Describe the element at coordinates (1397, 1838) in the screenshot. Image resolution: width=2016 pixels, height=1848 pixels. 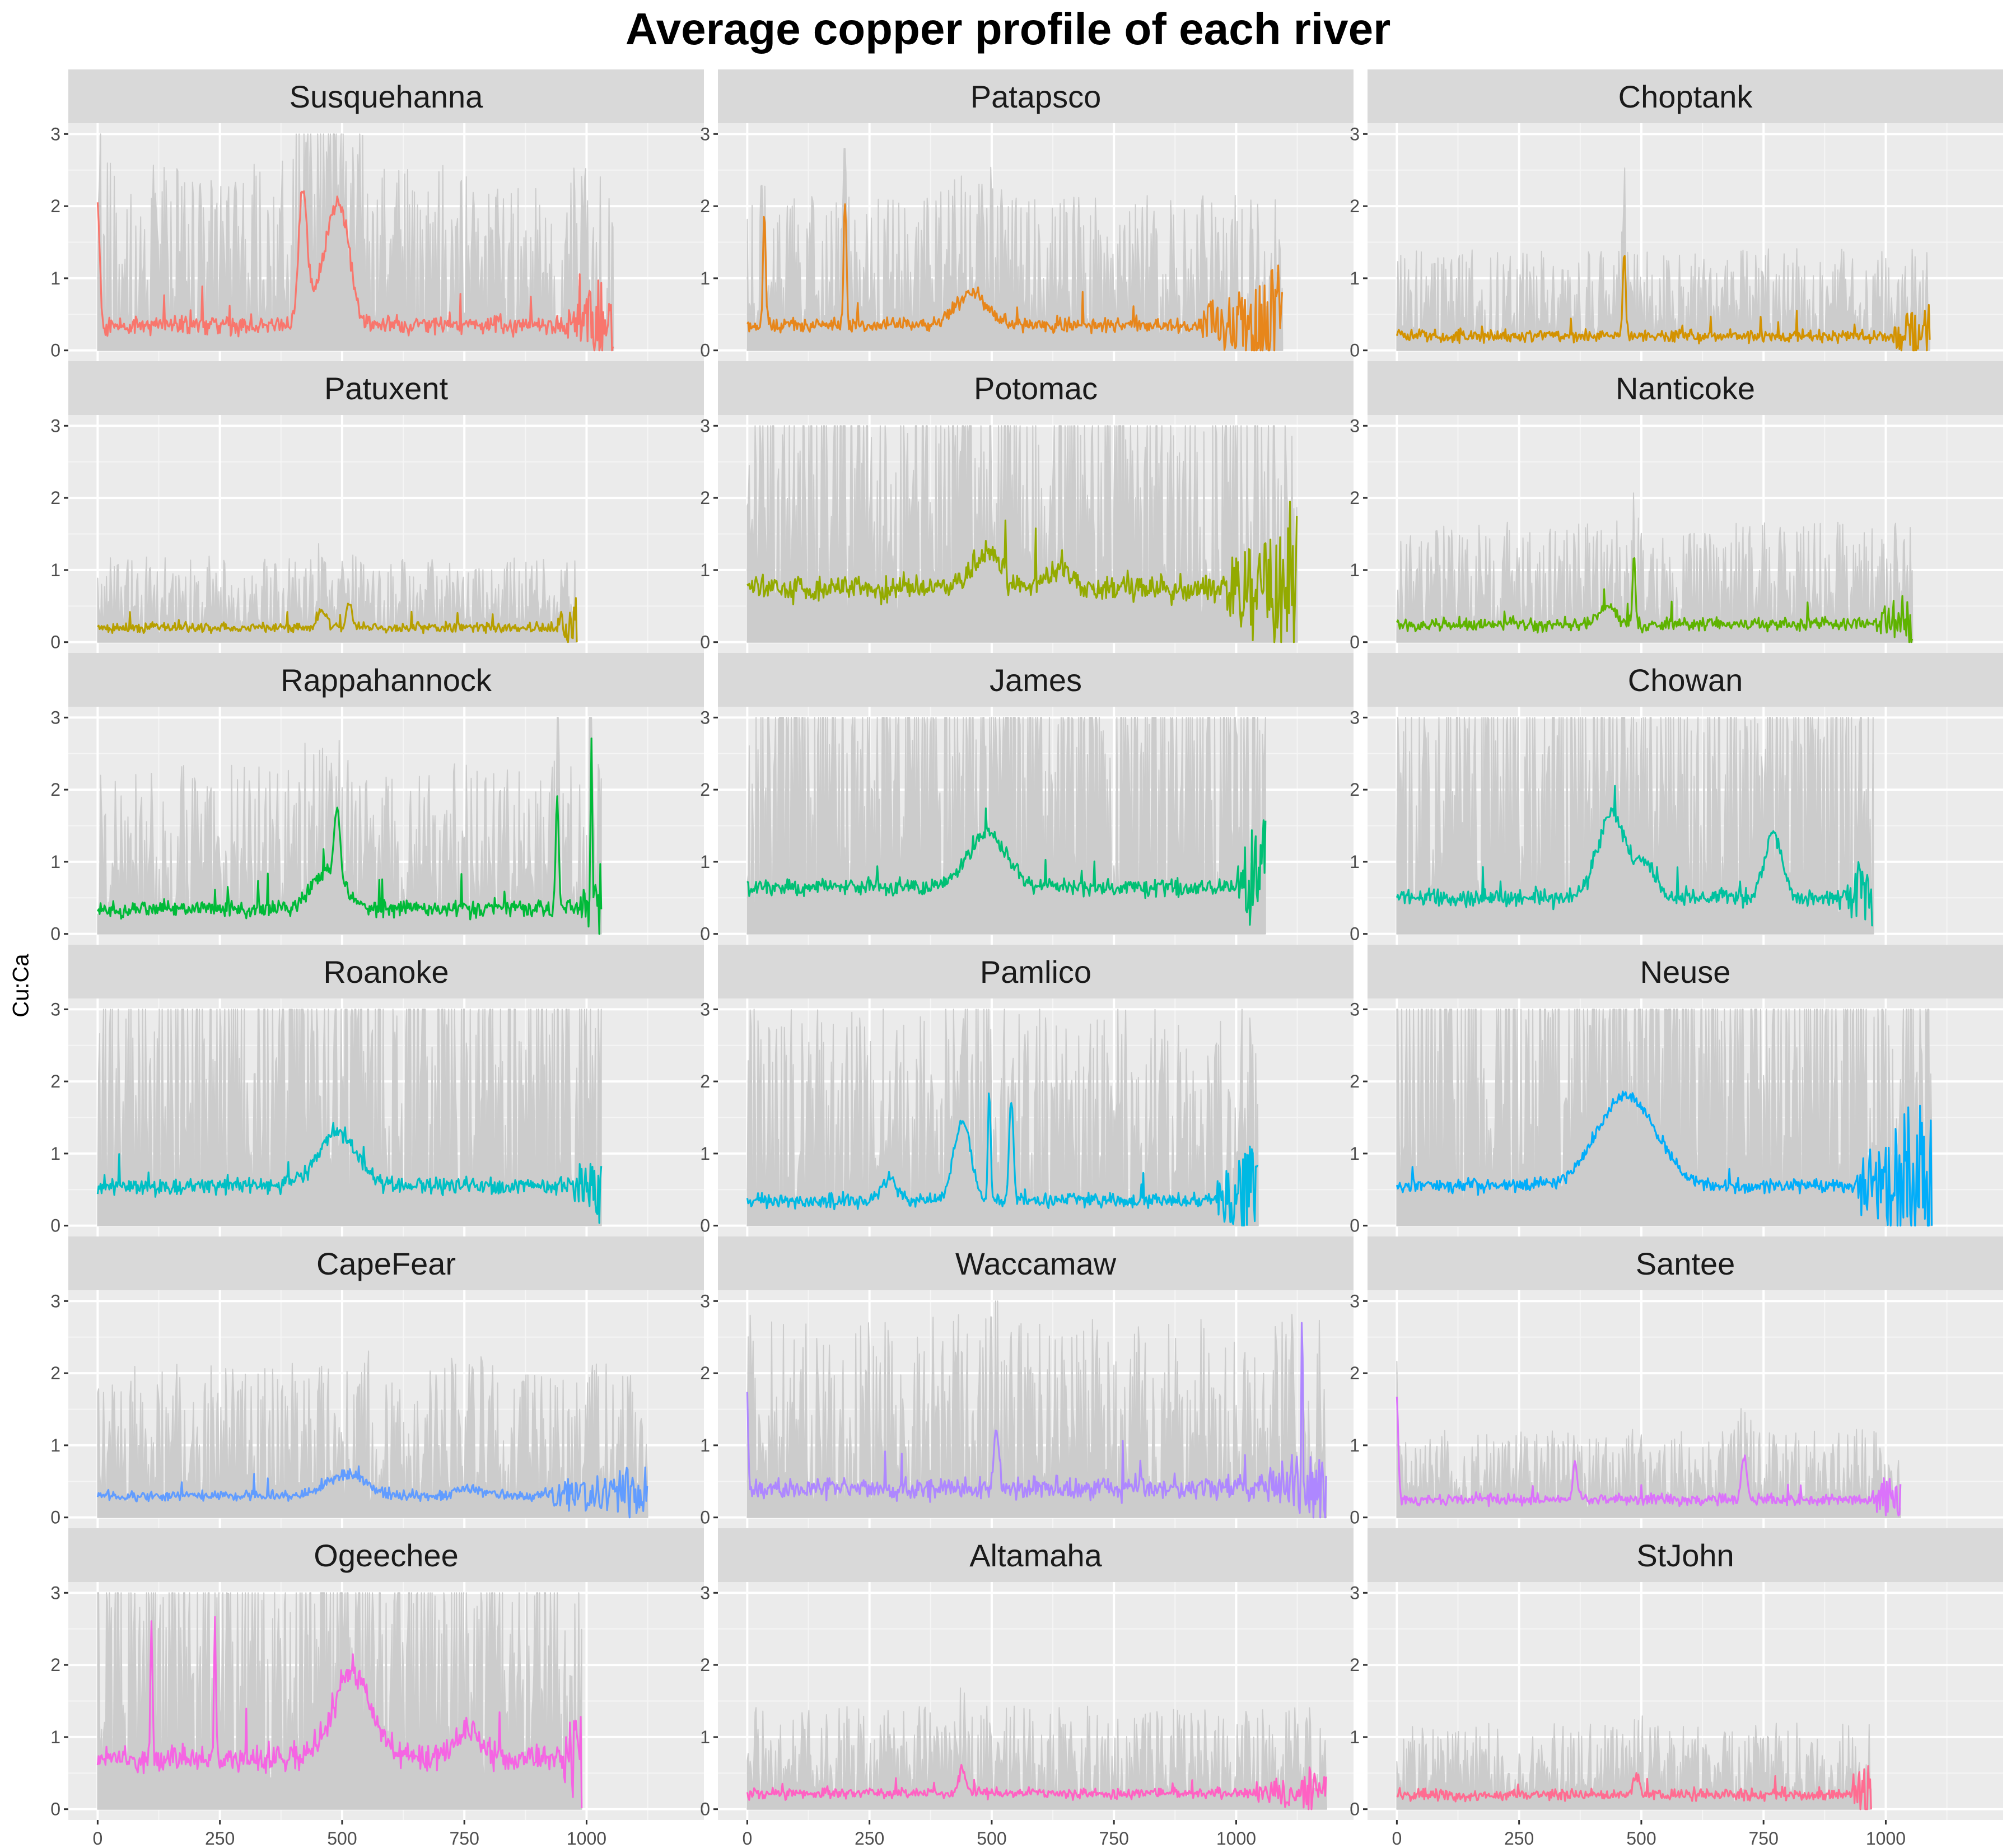
I see `x-tick-label: 0` at that location.